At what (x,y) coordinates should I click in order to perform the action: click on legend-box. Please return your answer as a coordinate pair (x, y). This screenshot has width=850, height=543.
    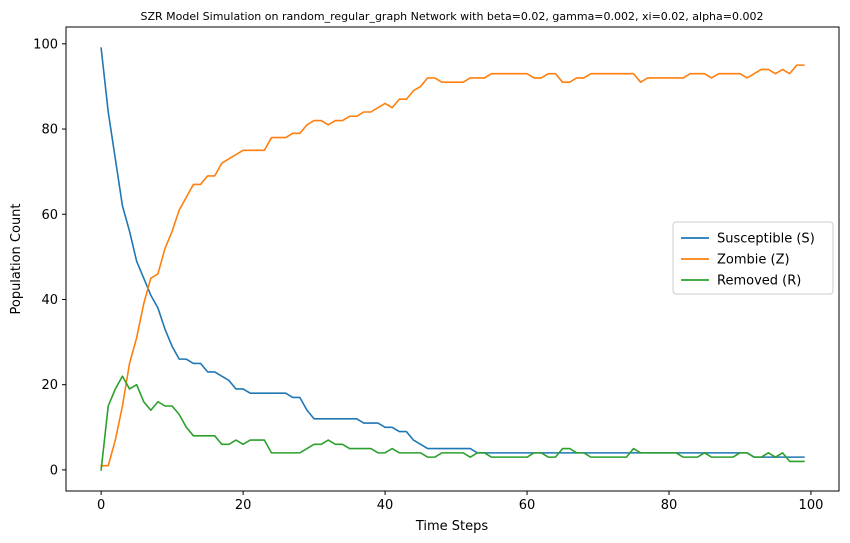
    Looking at the image, I should click on (753, 258).